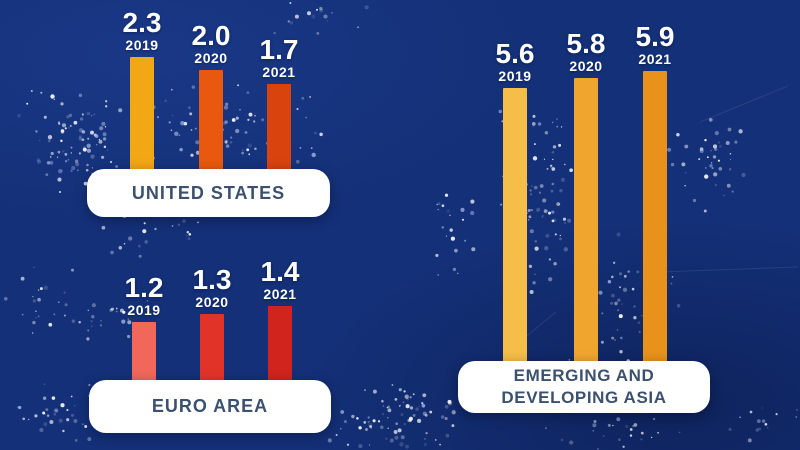 This screenshot has height=450, width=800. I want to click on group-label-box-euro-area: EURO AREA, so click(210, 406).